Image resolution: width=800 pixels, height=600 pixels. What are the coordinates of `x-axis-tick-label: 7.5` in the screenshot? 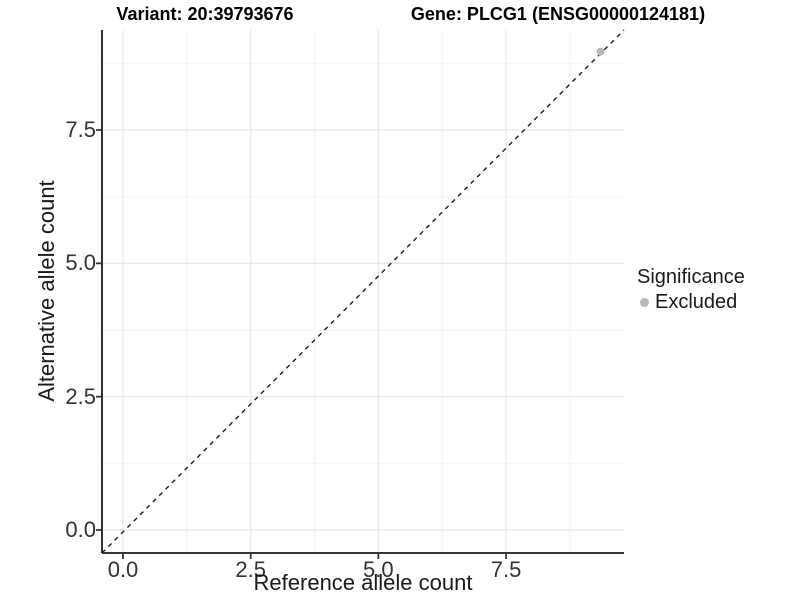 It's located at (506, 569).